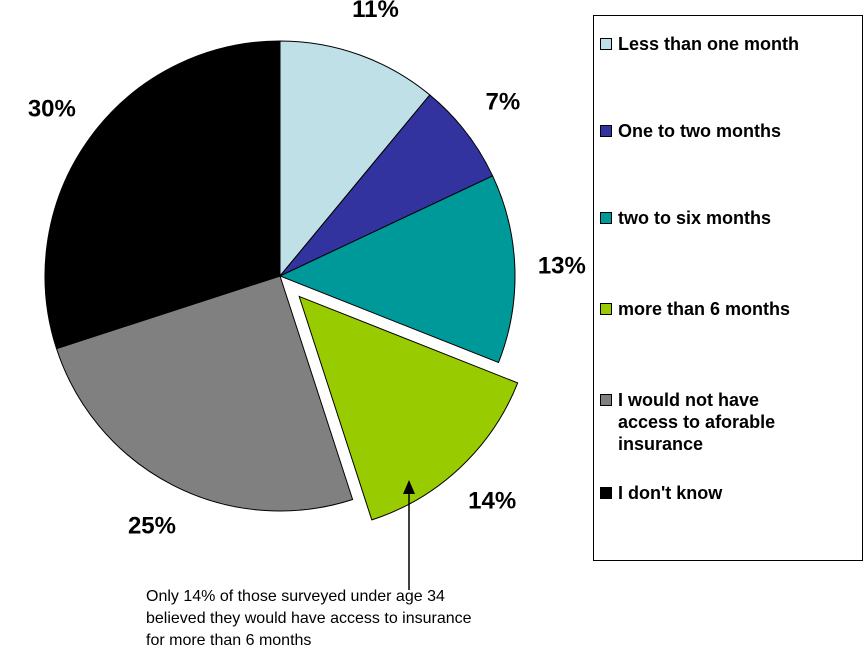 This screenshot has width=865, height=661. What do you see at coordinates (694, 218) in the screenshot?
I see `legend-label: two to six months` at bounding box center [694, 218].